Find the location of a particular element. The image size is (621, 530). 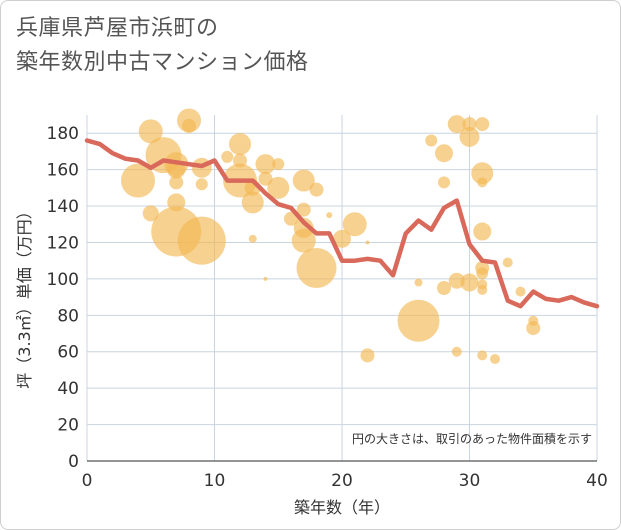

x-tick-label: 0 is located at coordinates (87, 481).